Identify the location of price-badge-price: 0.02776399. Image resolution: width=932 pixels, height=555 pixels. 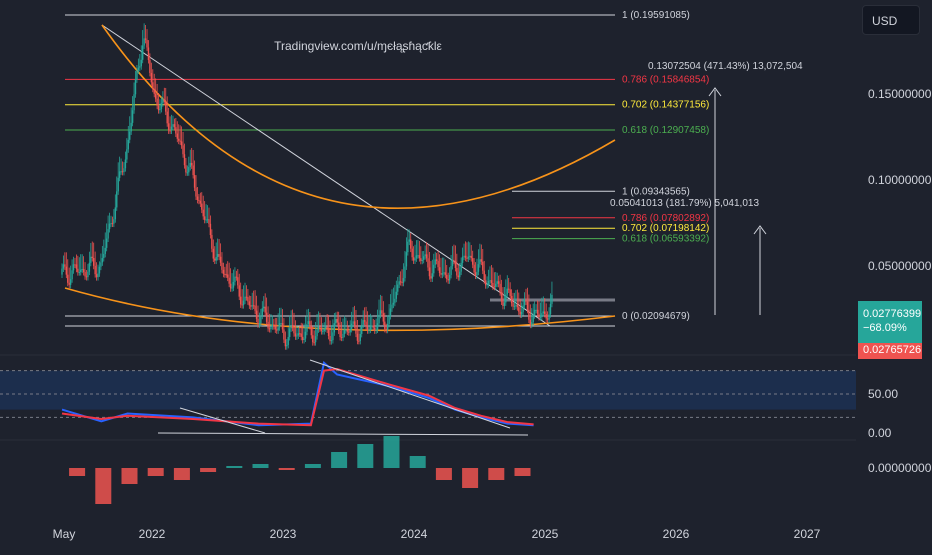
(892, 314).